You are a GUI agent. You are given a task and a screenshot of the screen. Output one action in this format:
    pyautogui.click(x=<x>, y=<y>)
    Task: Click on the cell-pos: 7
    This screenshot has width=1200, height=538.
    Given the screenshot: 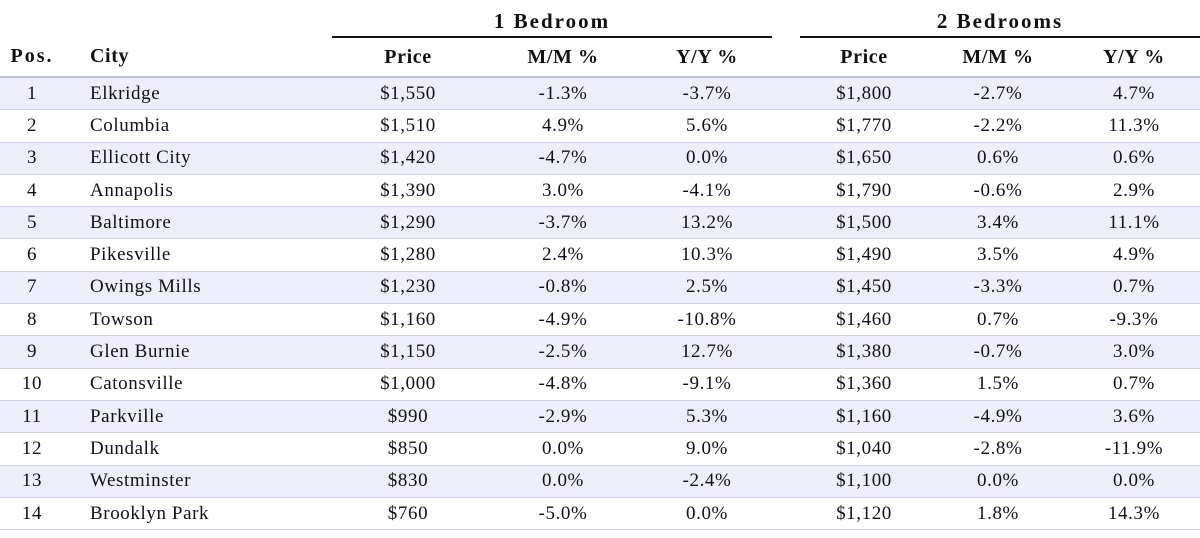 What is the action you would take?
    pyautogui.click(x=32, y=288)
    